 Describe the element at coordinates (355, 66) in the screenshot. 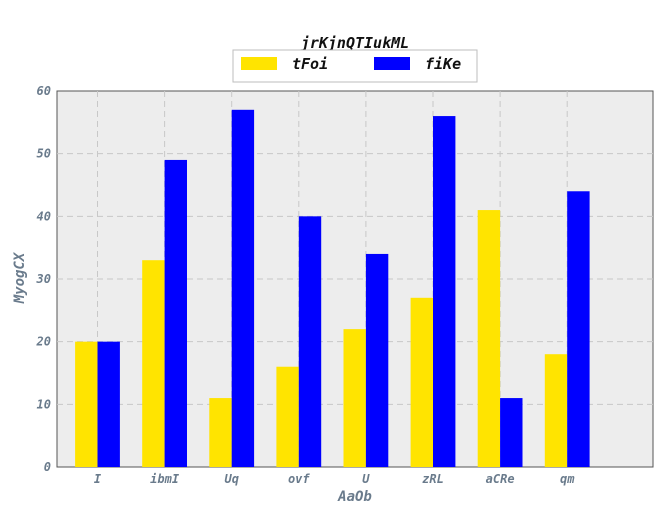

I see `legend: tFoi fiKe` at that location.